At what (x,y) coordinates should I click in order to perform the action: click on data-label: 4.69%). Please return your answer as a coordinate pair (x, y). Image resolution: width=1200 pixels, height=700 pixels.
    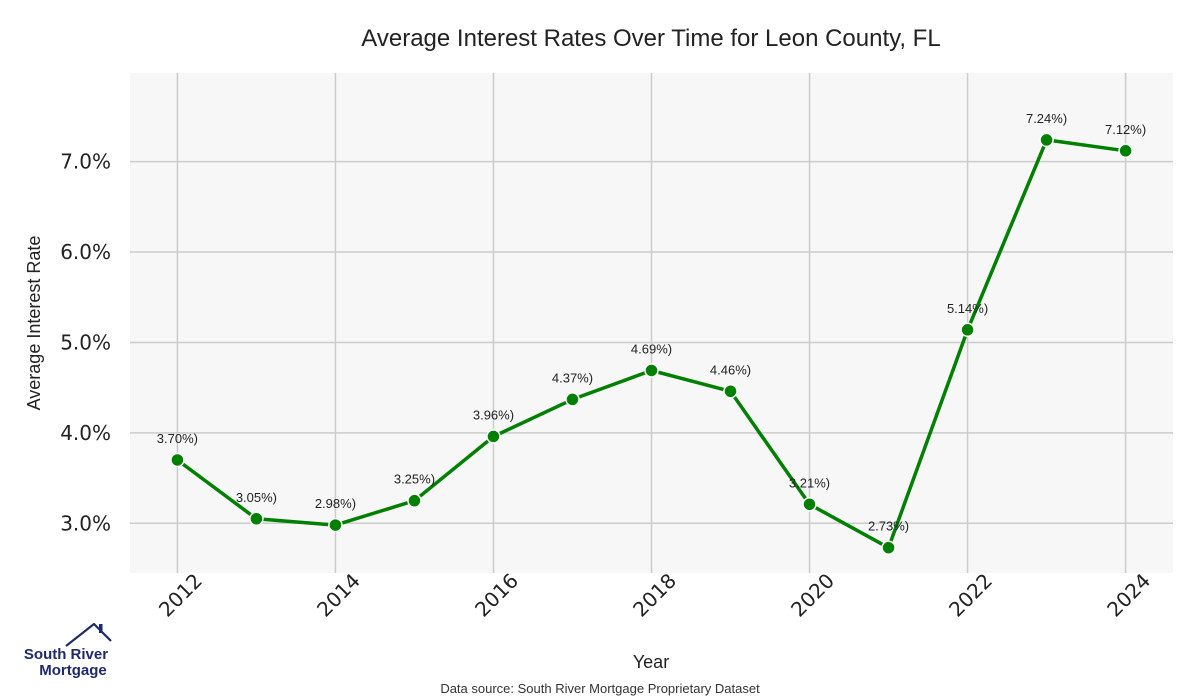
    Looking at the image, I should click on (651, 348).